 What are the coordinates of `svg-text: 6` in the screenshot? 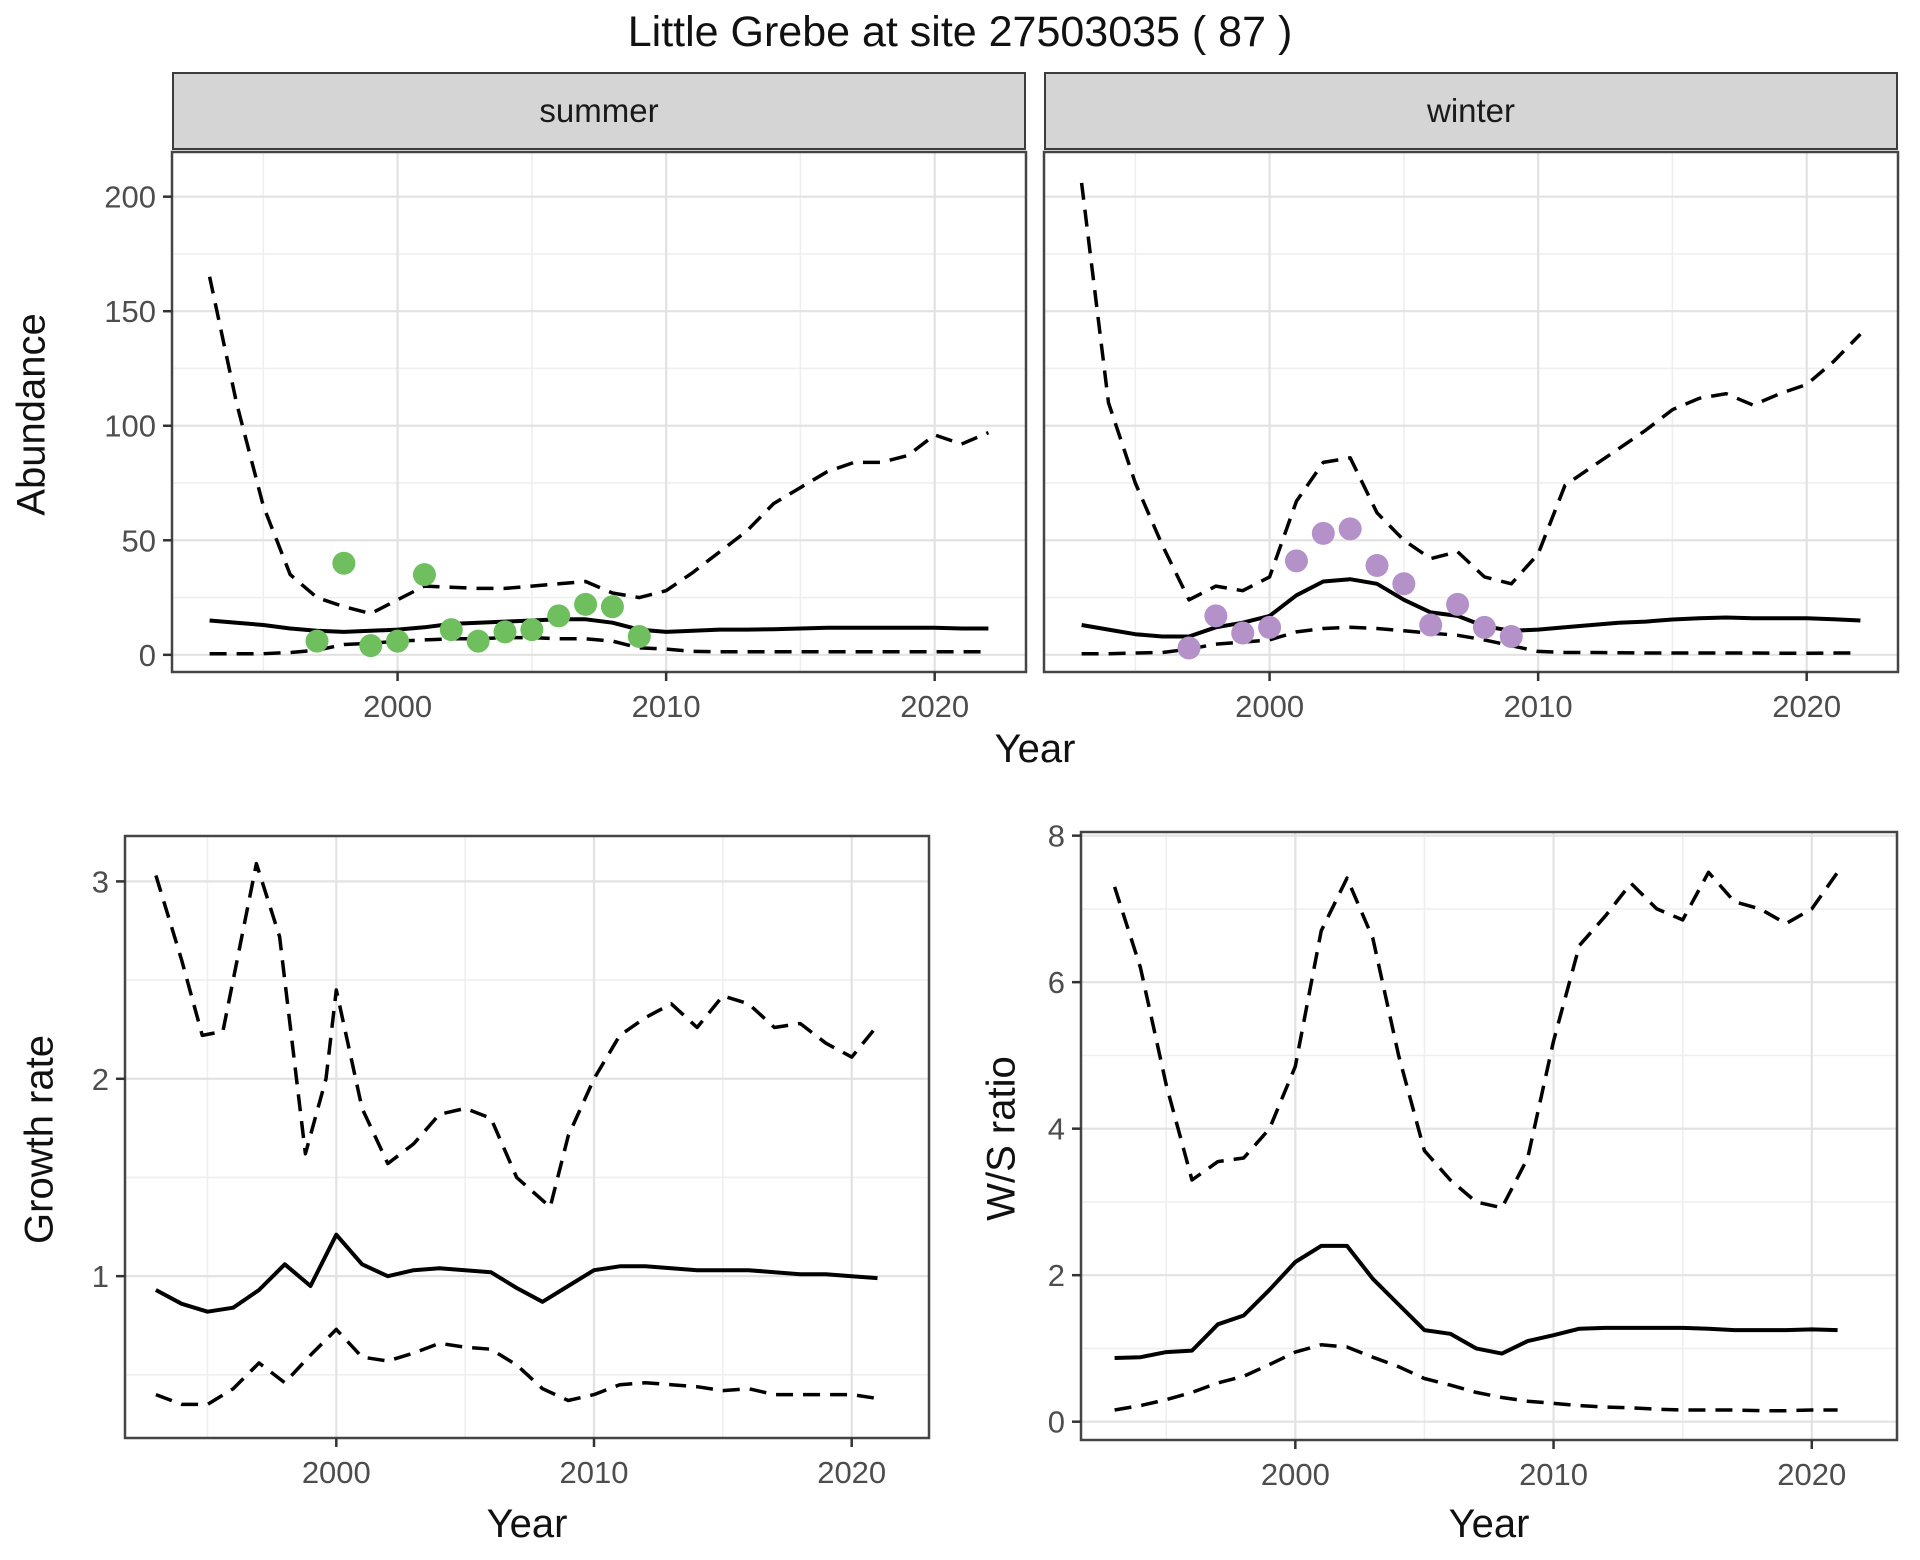 It's located at (1056, 982).